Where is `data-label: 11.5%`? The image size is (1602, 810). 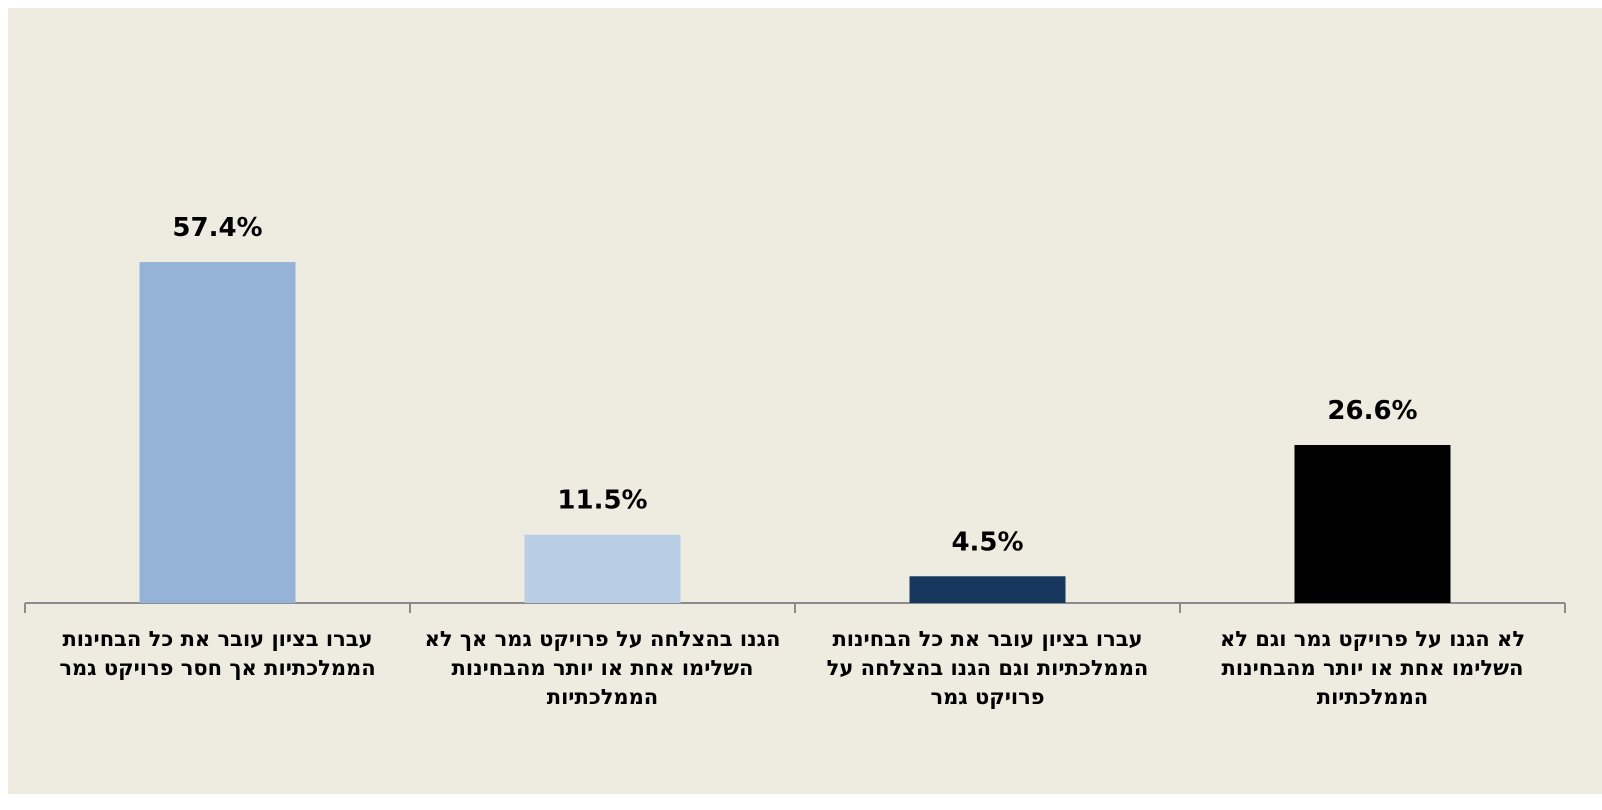 data-label: 11.5% is located at coordinates (602, 501).